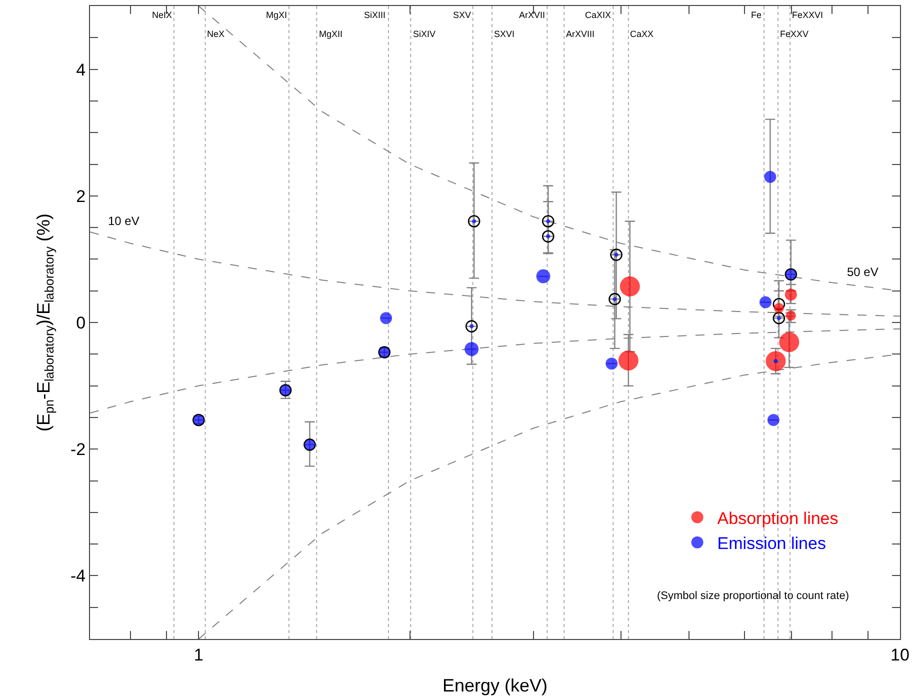  Describe the element at coordinates (777, 518) in the screenshot. I see `legend-label: Absorption lines` at that location.